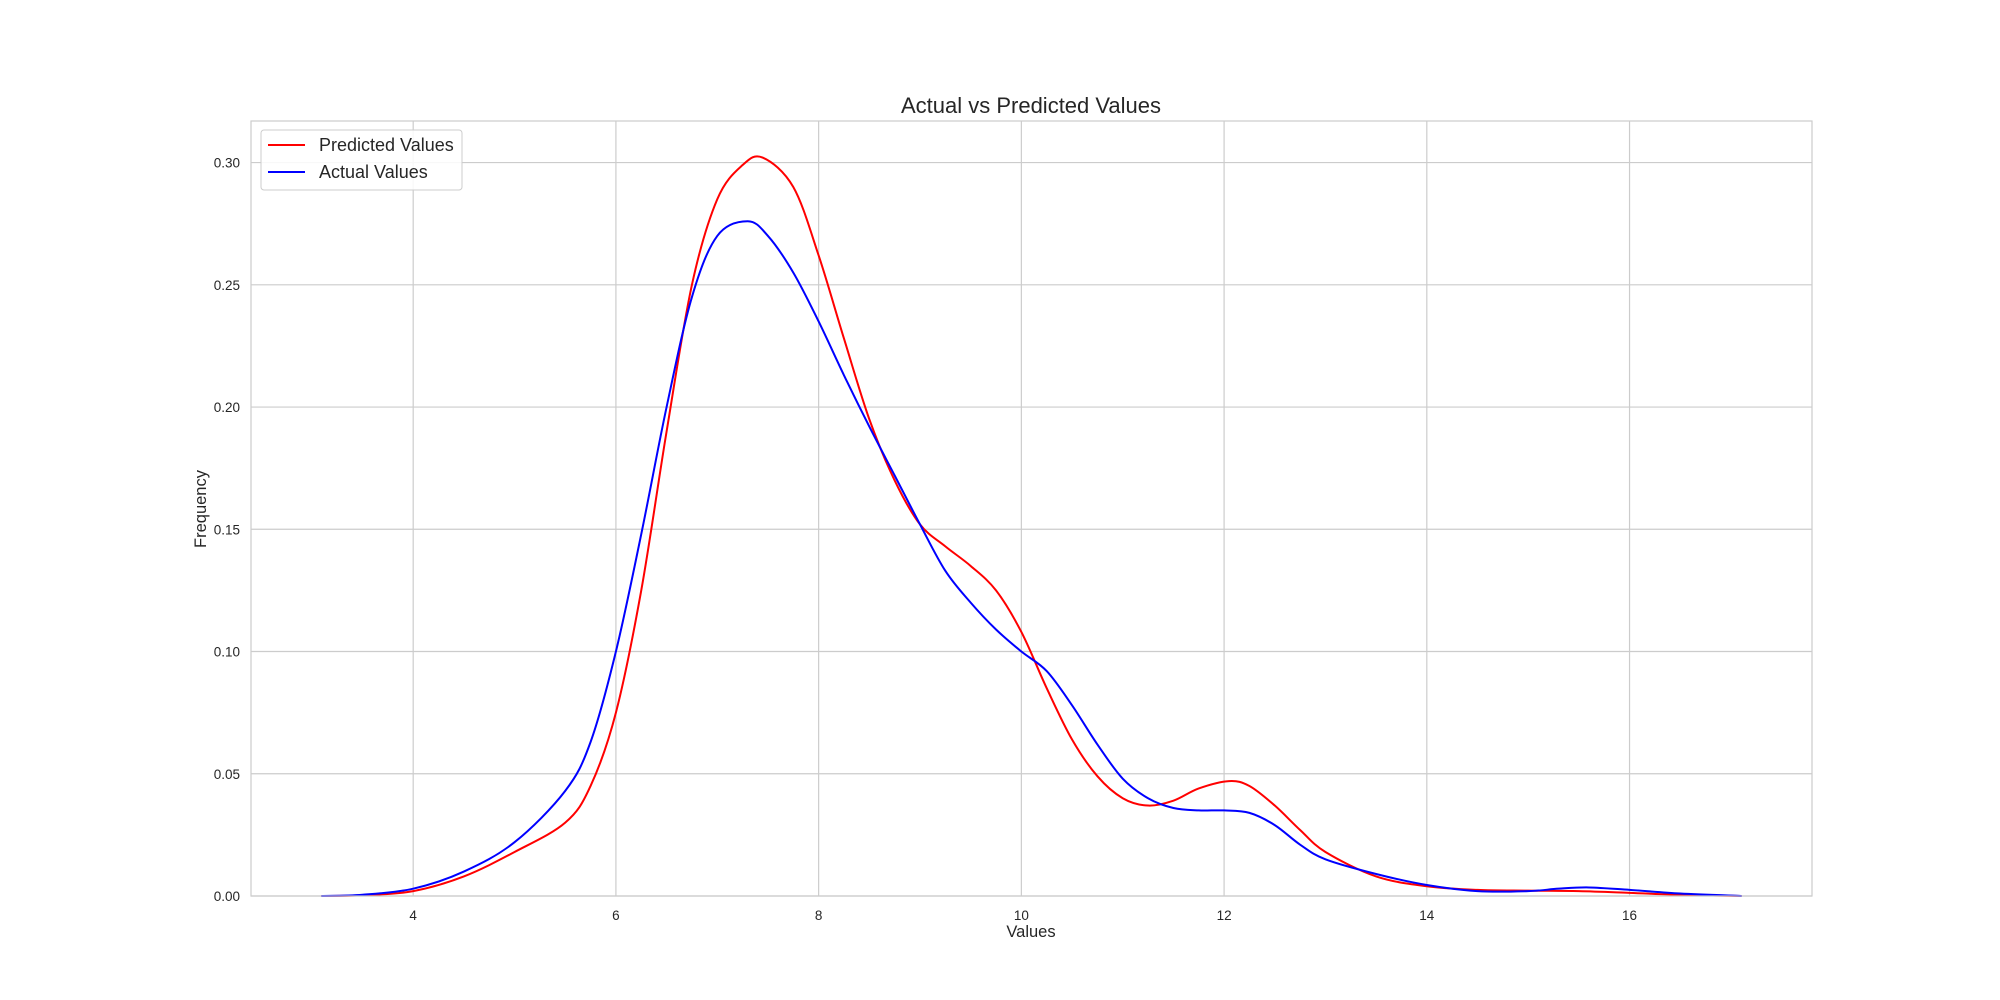  I want to click on y-tick-label: 0.25, so click(227, 285).